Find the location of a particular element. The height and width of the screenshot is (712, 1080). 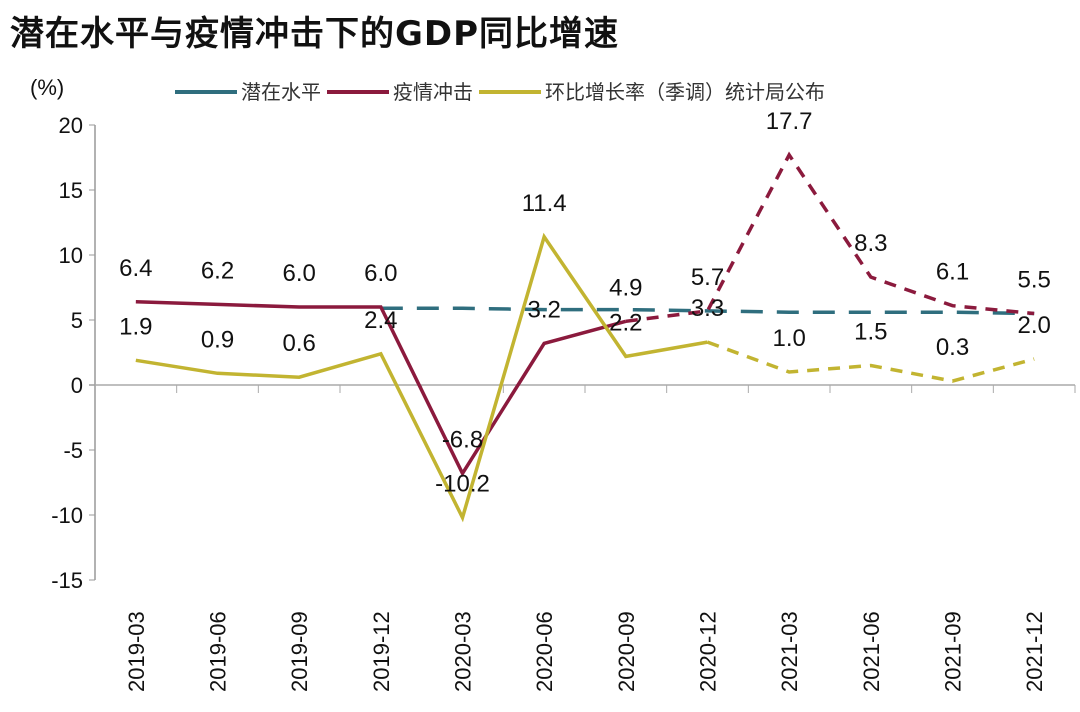

x-tick-label: 2019-12 is located at coordinates (381, 651).